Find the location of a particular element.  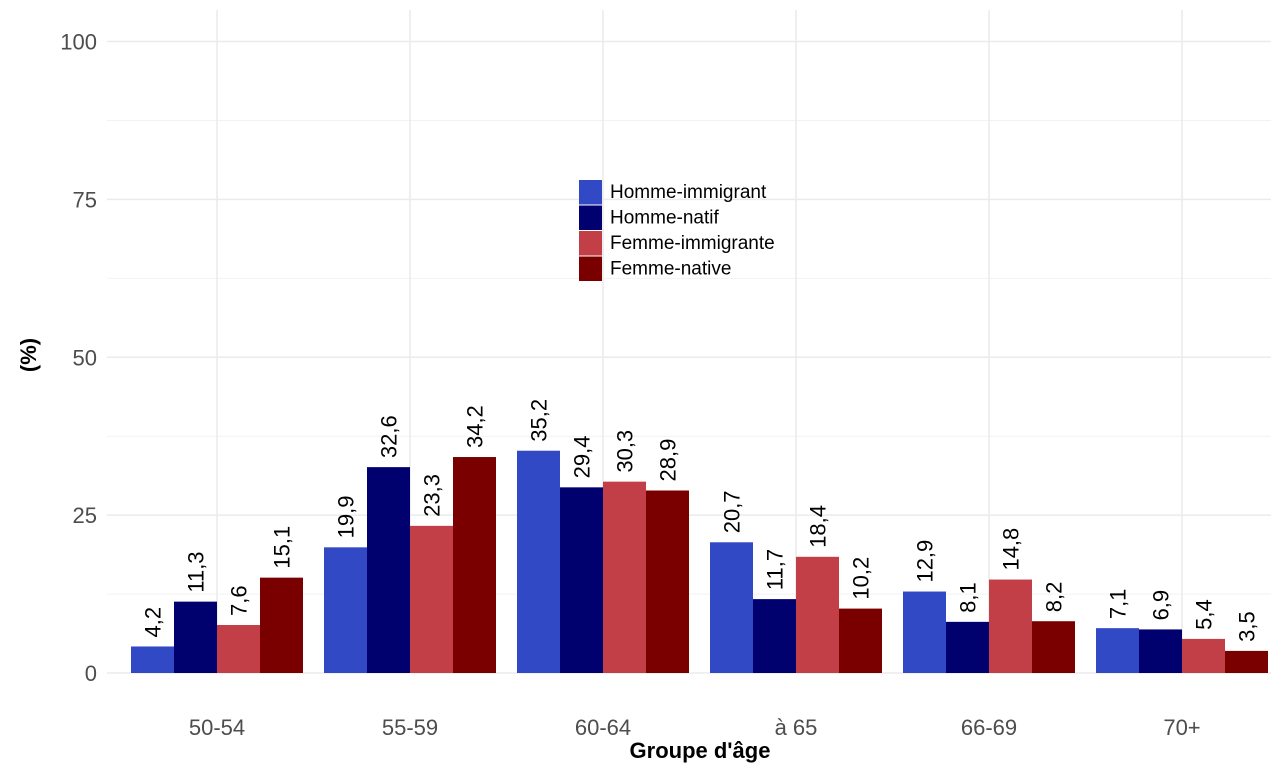

bar-value-label: 18,4 is located at coordinates (818, 526).